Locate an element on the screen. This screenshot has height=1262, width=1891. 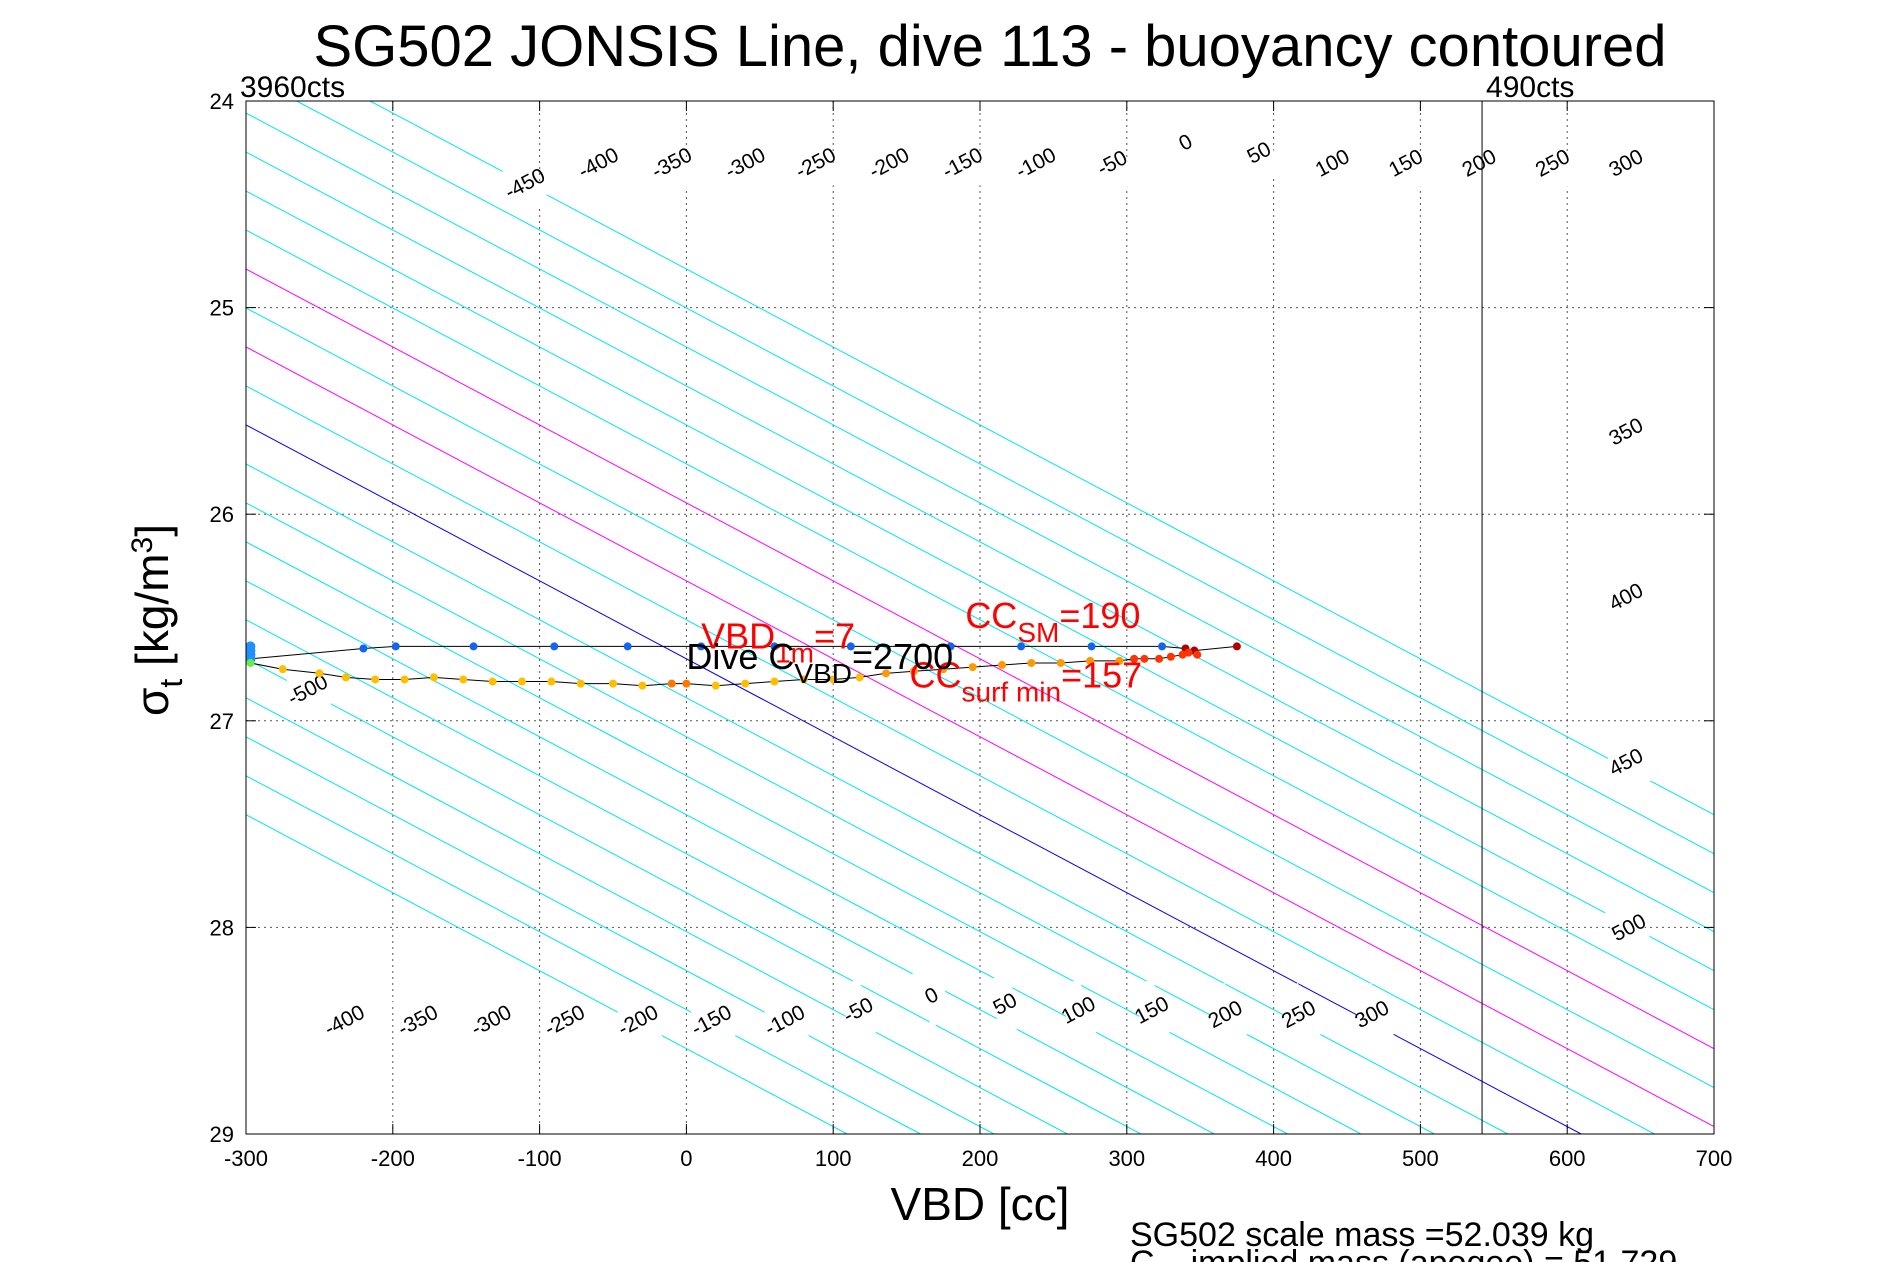
x-tick-label: -300 is located at coordinates (246, 1158).